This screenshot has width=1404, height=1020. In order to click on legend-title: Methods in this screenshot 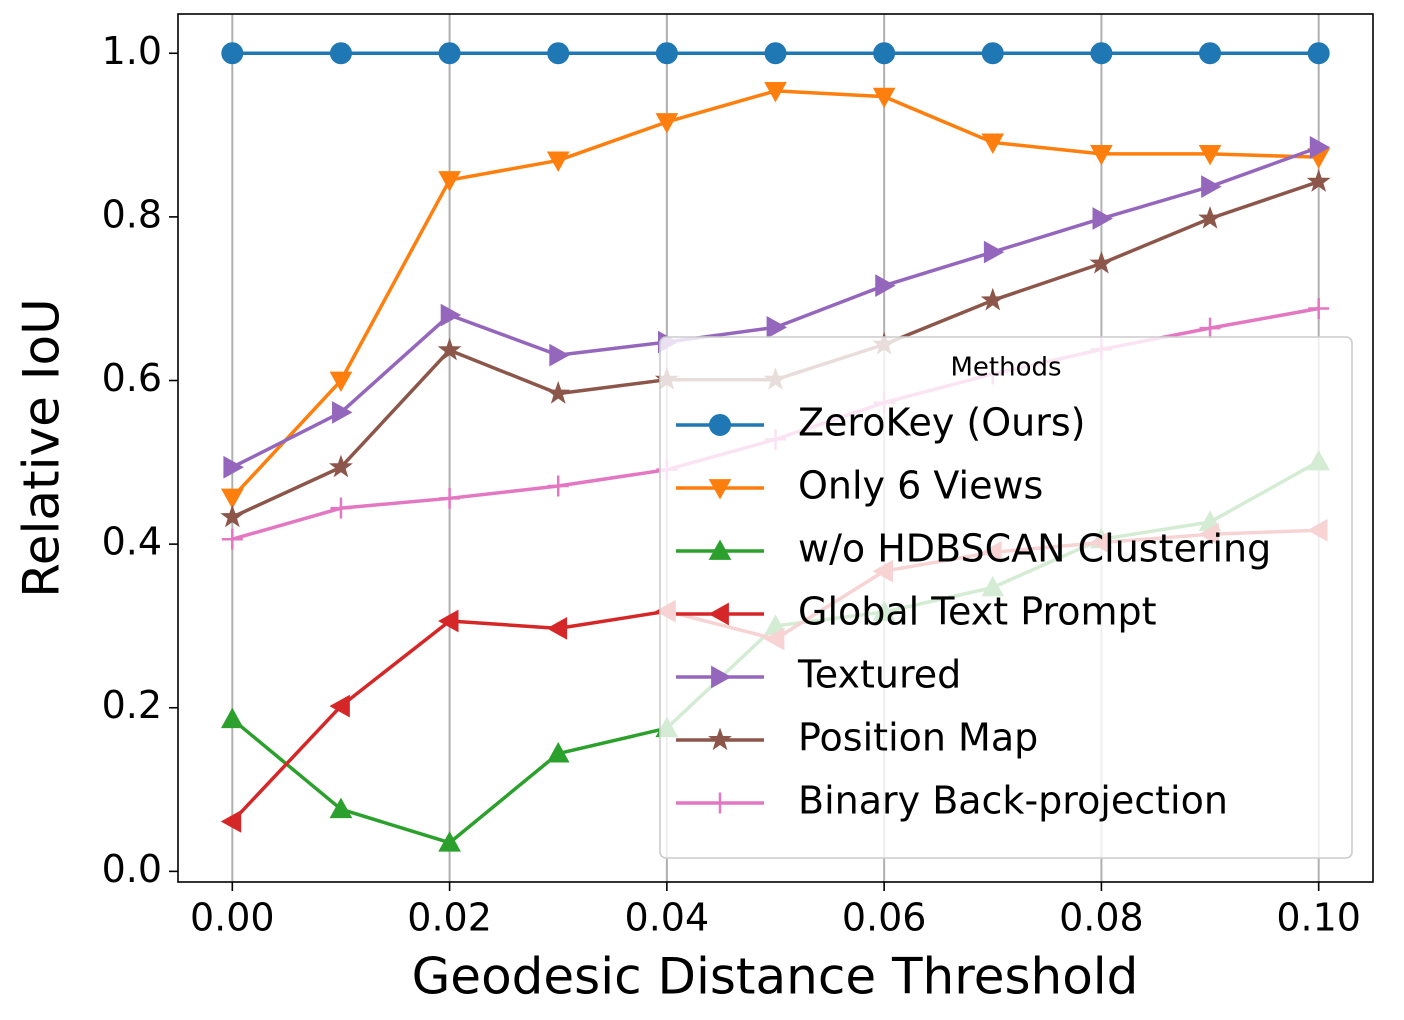, I will do `click(1005, 368)`.